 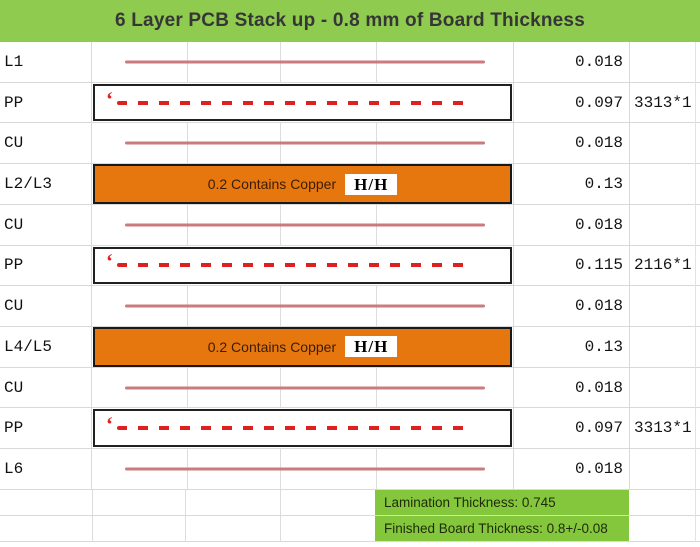 What do you see at coordinates (46, 469) in the screenshot?
I see `layer-label: L6` at bounding box center [46, 469].